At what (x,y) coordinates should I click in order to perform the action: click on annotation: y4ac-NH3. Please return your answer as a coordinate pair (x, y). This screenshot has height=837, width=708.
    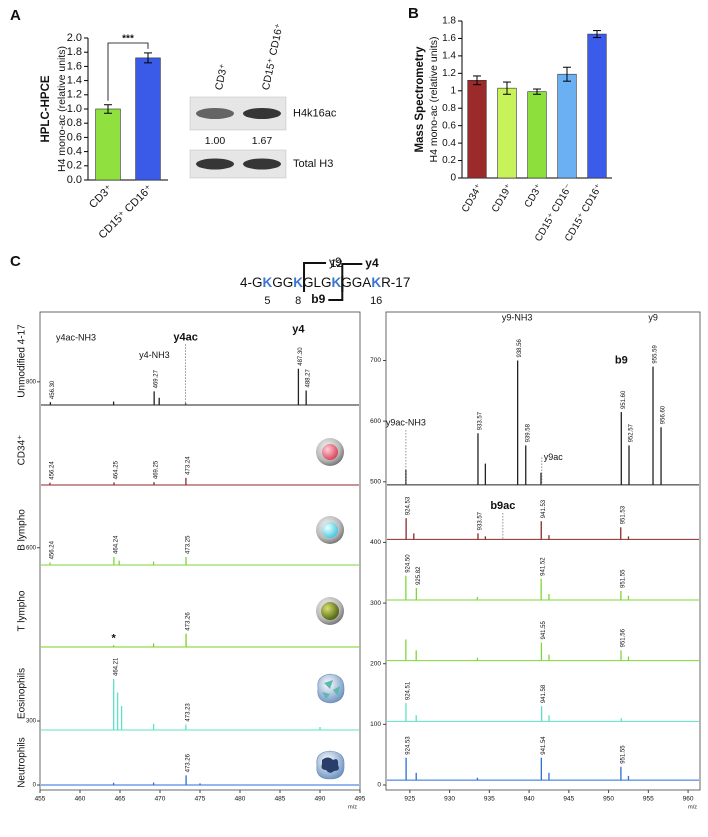
    Looking at the image, I should click on (76, 338).